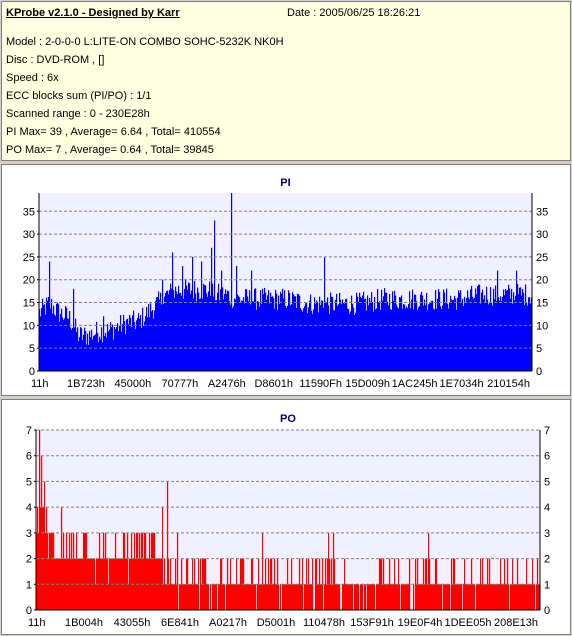 The image size is (572, 636). I want to click on x-tick-label: 43055h, so click(132, 623).